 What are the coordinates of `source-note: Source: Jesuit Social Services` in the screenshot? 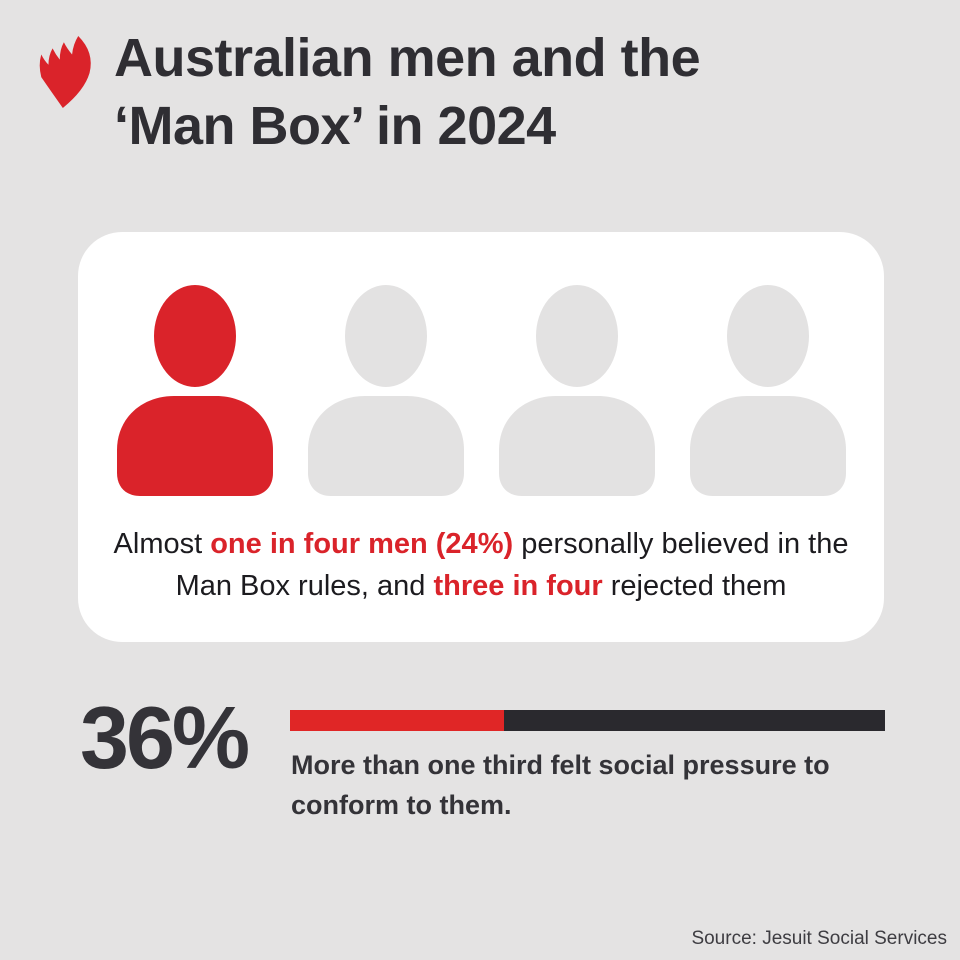 It's located at (819, 938).